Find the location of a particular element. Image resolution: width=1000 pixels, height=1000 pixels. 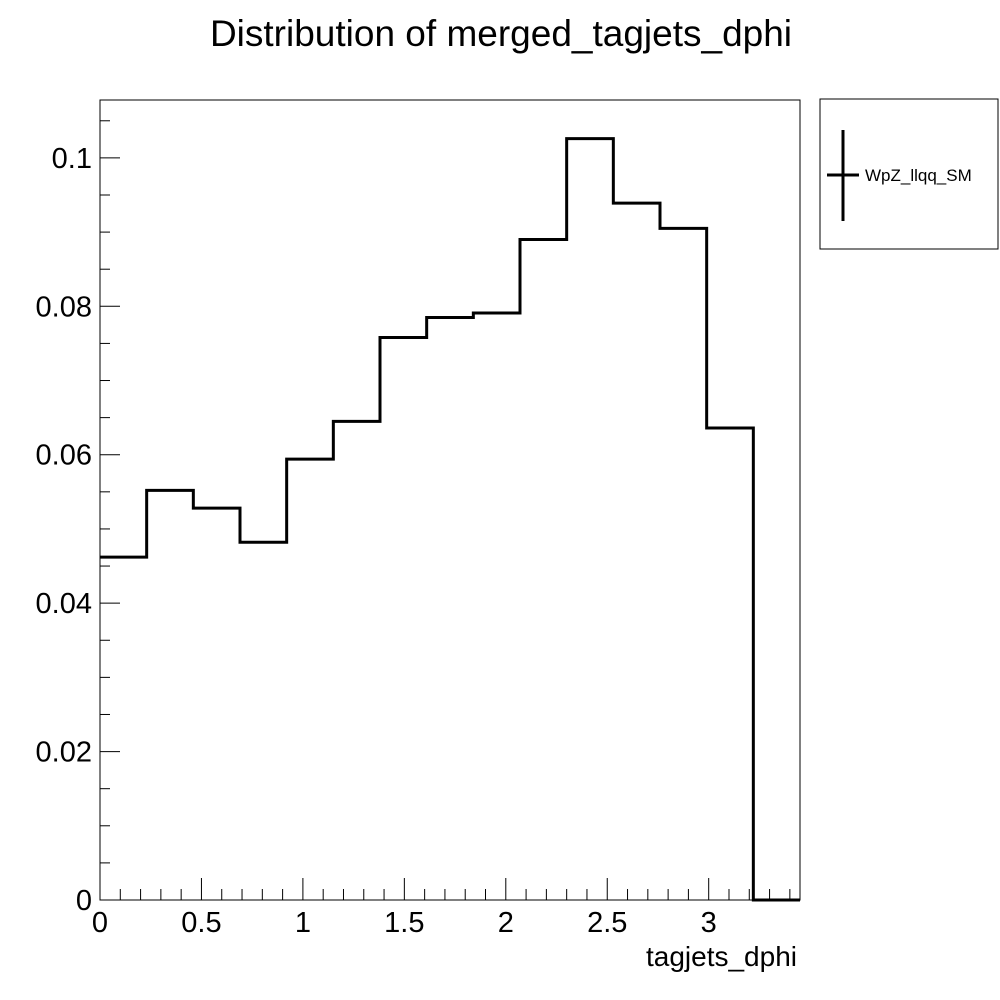

y-tick-label: 0.1 is located at coordinates (72, 159).